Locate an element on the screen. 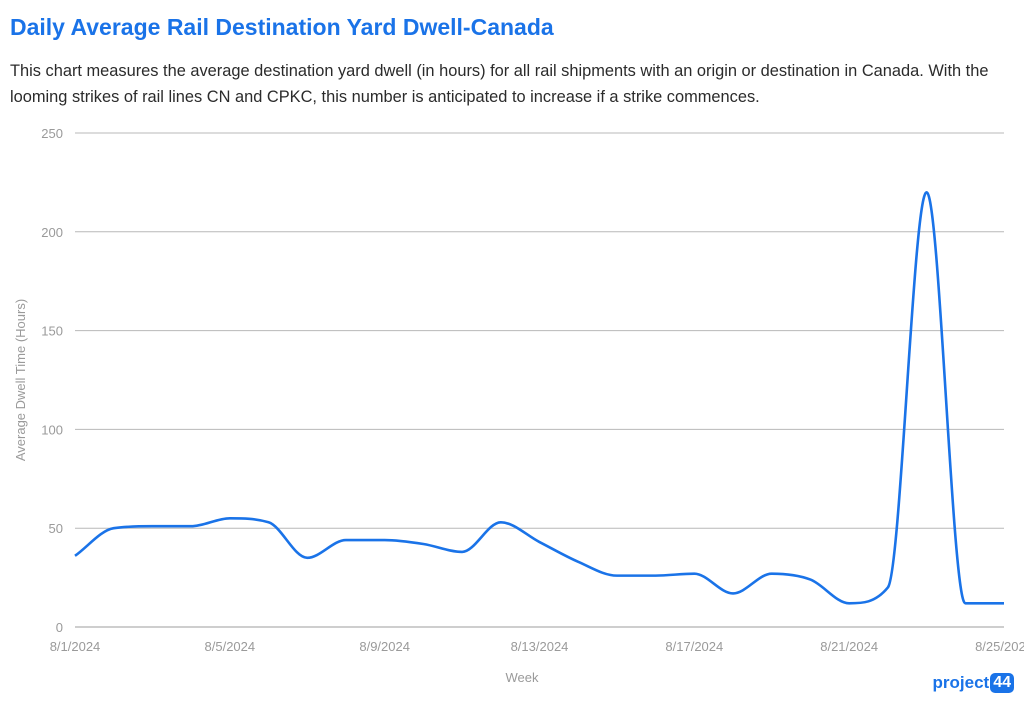 Image resolution: width=1024 pixels, height=701 pixels. x-axis-label: Week is located at coordinates (522, 677).